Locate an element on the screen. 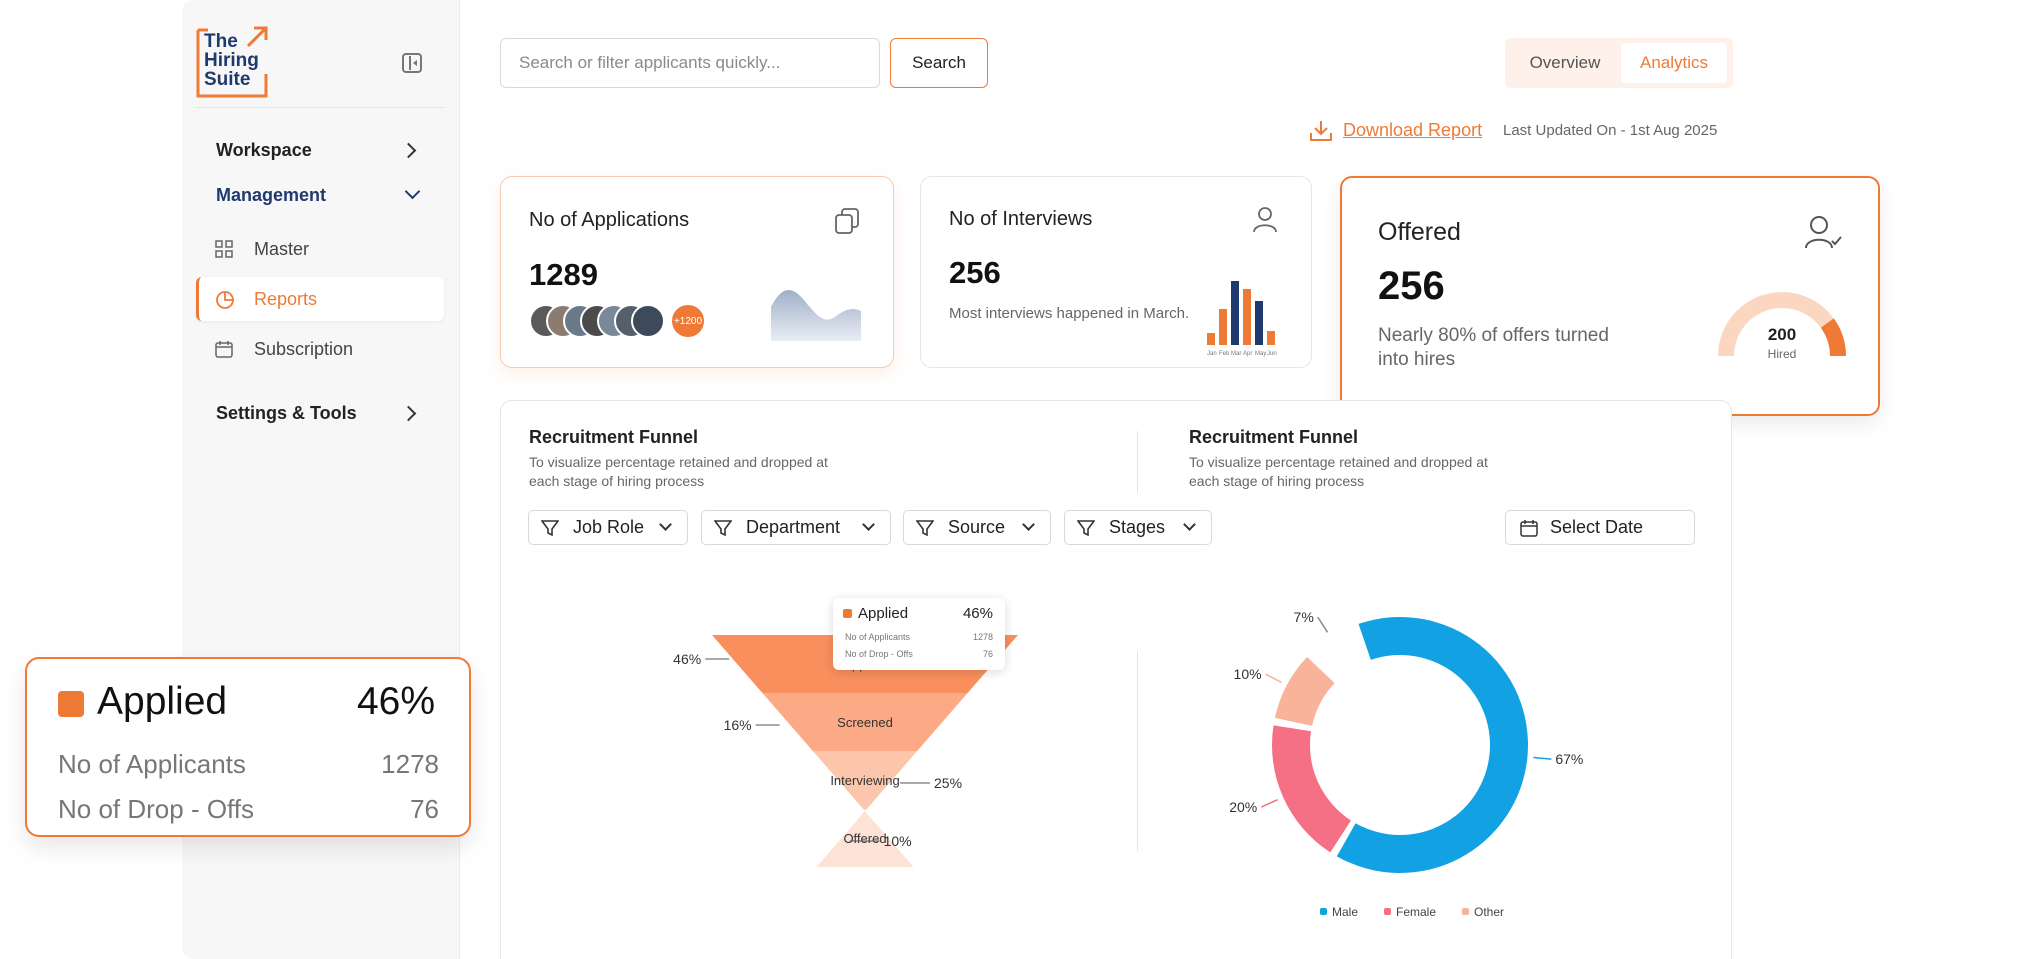  card-note: Nearly 80% of offers turned into hires is located at coordinates (1493, 347).